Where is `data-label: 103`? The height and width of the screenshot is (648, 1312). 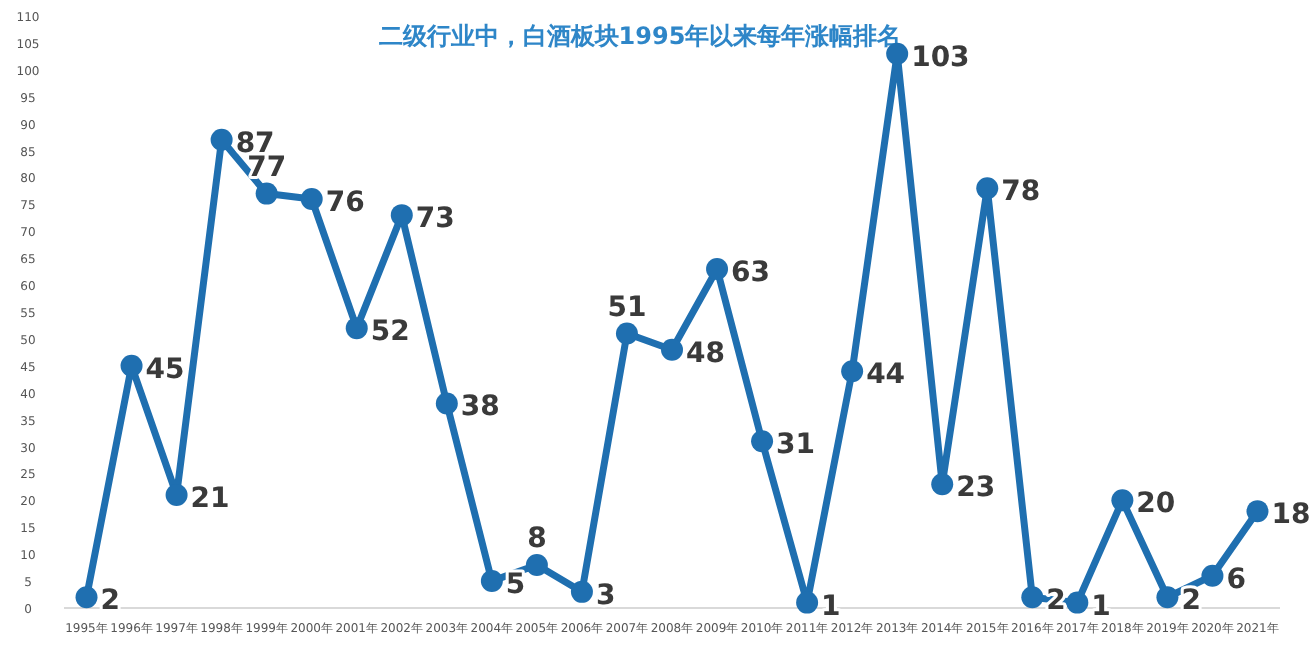 data-label: 103 is located at coordinates (940, 57).